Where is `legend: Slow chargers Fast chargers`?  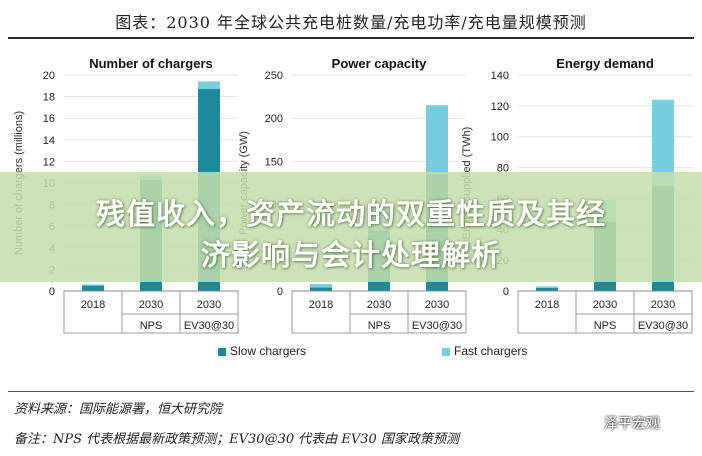 legend: Slow chargers Fast chargers is located at coordinates (351, 354).